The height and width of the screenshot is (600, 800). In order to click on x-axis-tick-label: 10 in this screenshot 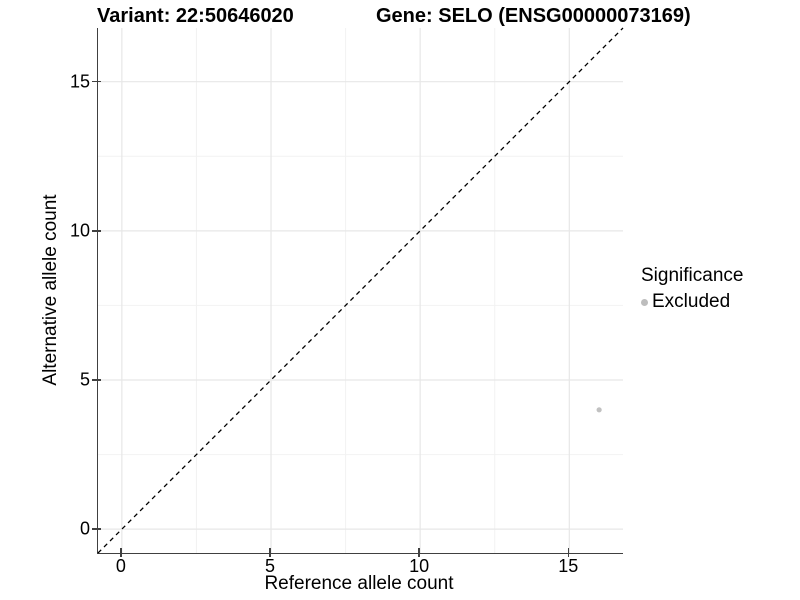, I will do `click(419, 566)`.